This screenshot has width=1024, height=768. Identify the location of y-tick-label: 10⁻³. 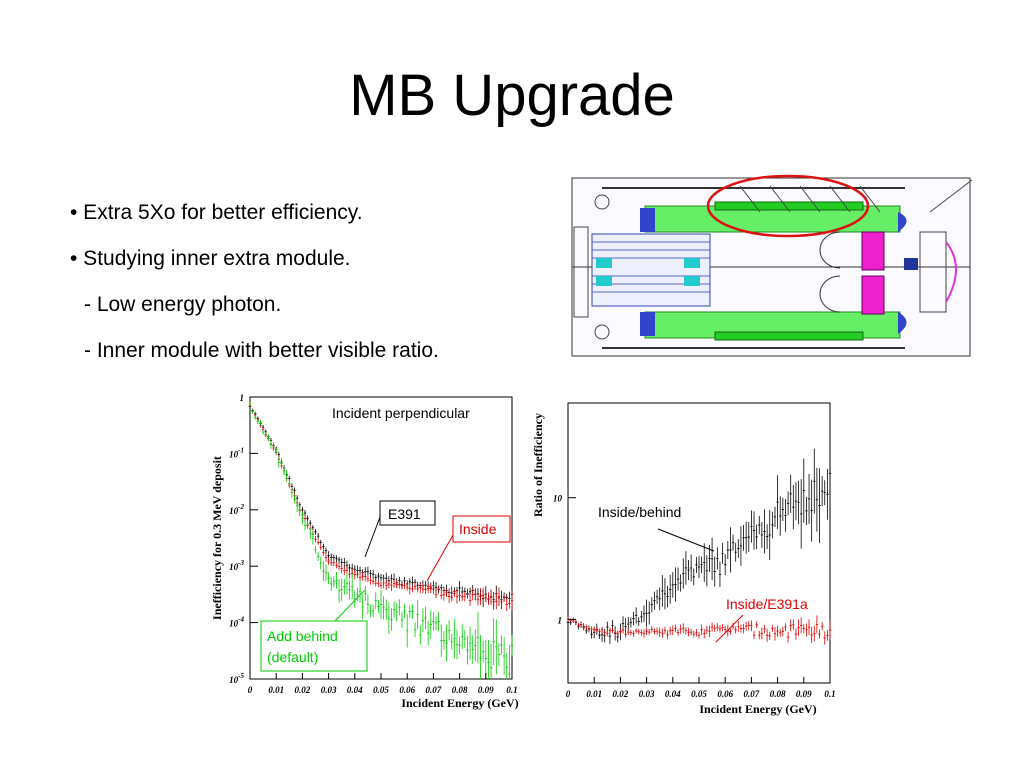
(236, 565).